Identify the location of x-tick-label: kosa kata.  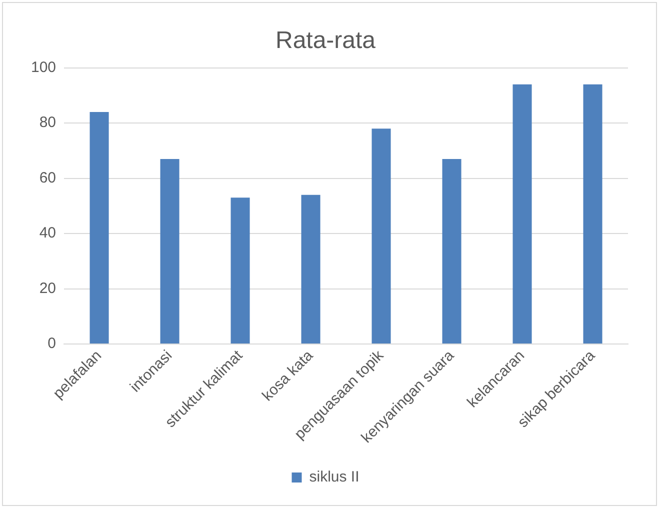
(288, 375).